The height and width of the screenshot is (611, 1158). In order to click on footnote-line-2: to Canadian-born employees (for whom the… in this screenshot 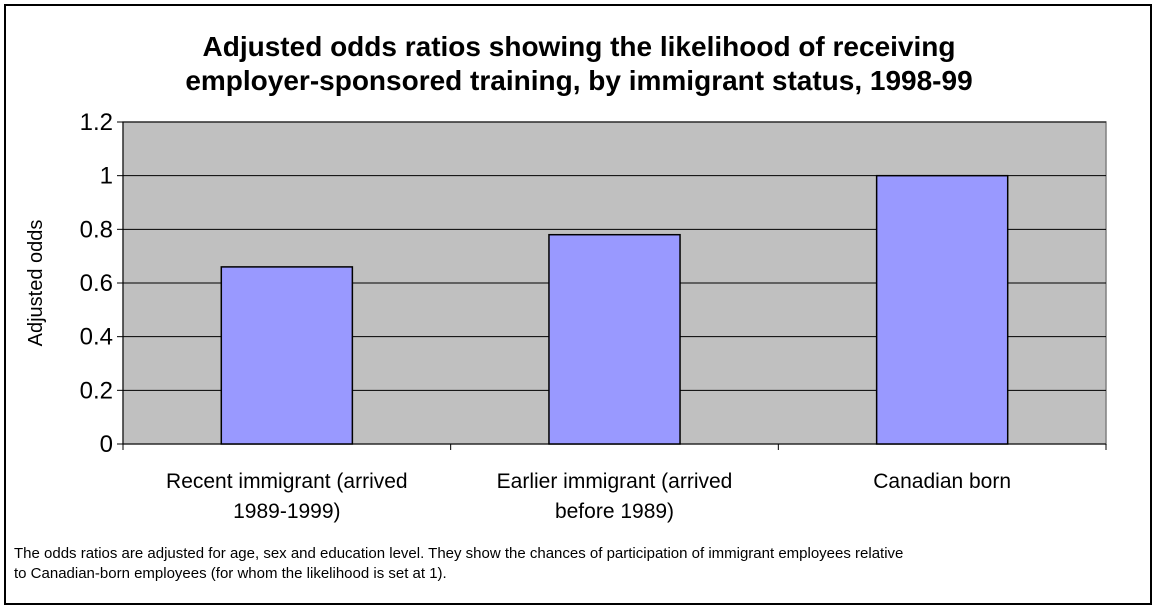, I will do `click(230, 573)`.